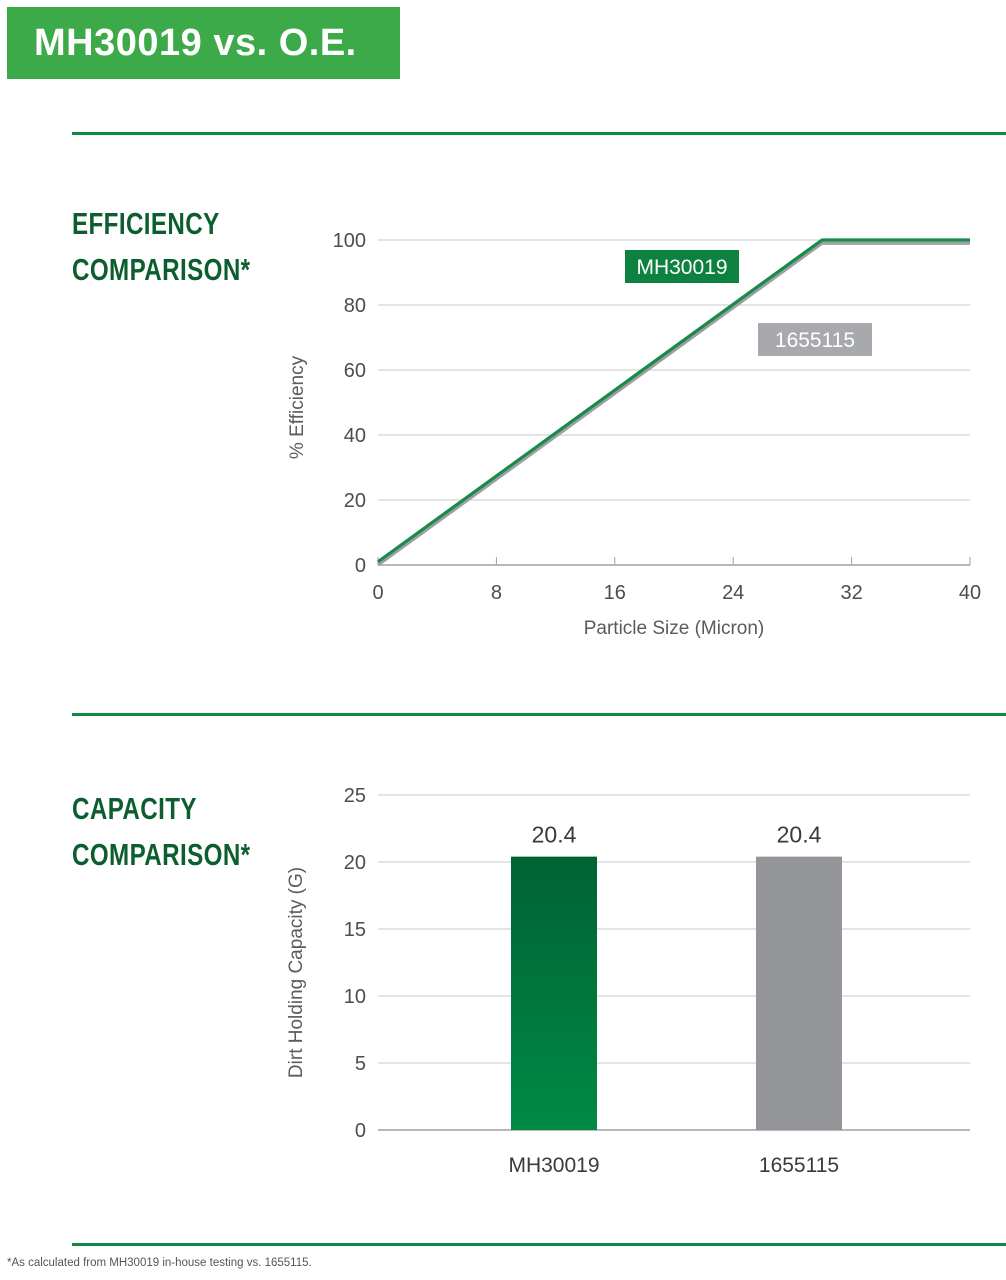 This screenshot has height=1280, width=1006. I want to click on legend-box-MH30019, so click(682, 266).